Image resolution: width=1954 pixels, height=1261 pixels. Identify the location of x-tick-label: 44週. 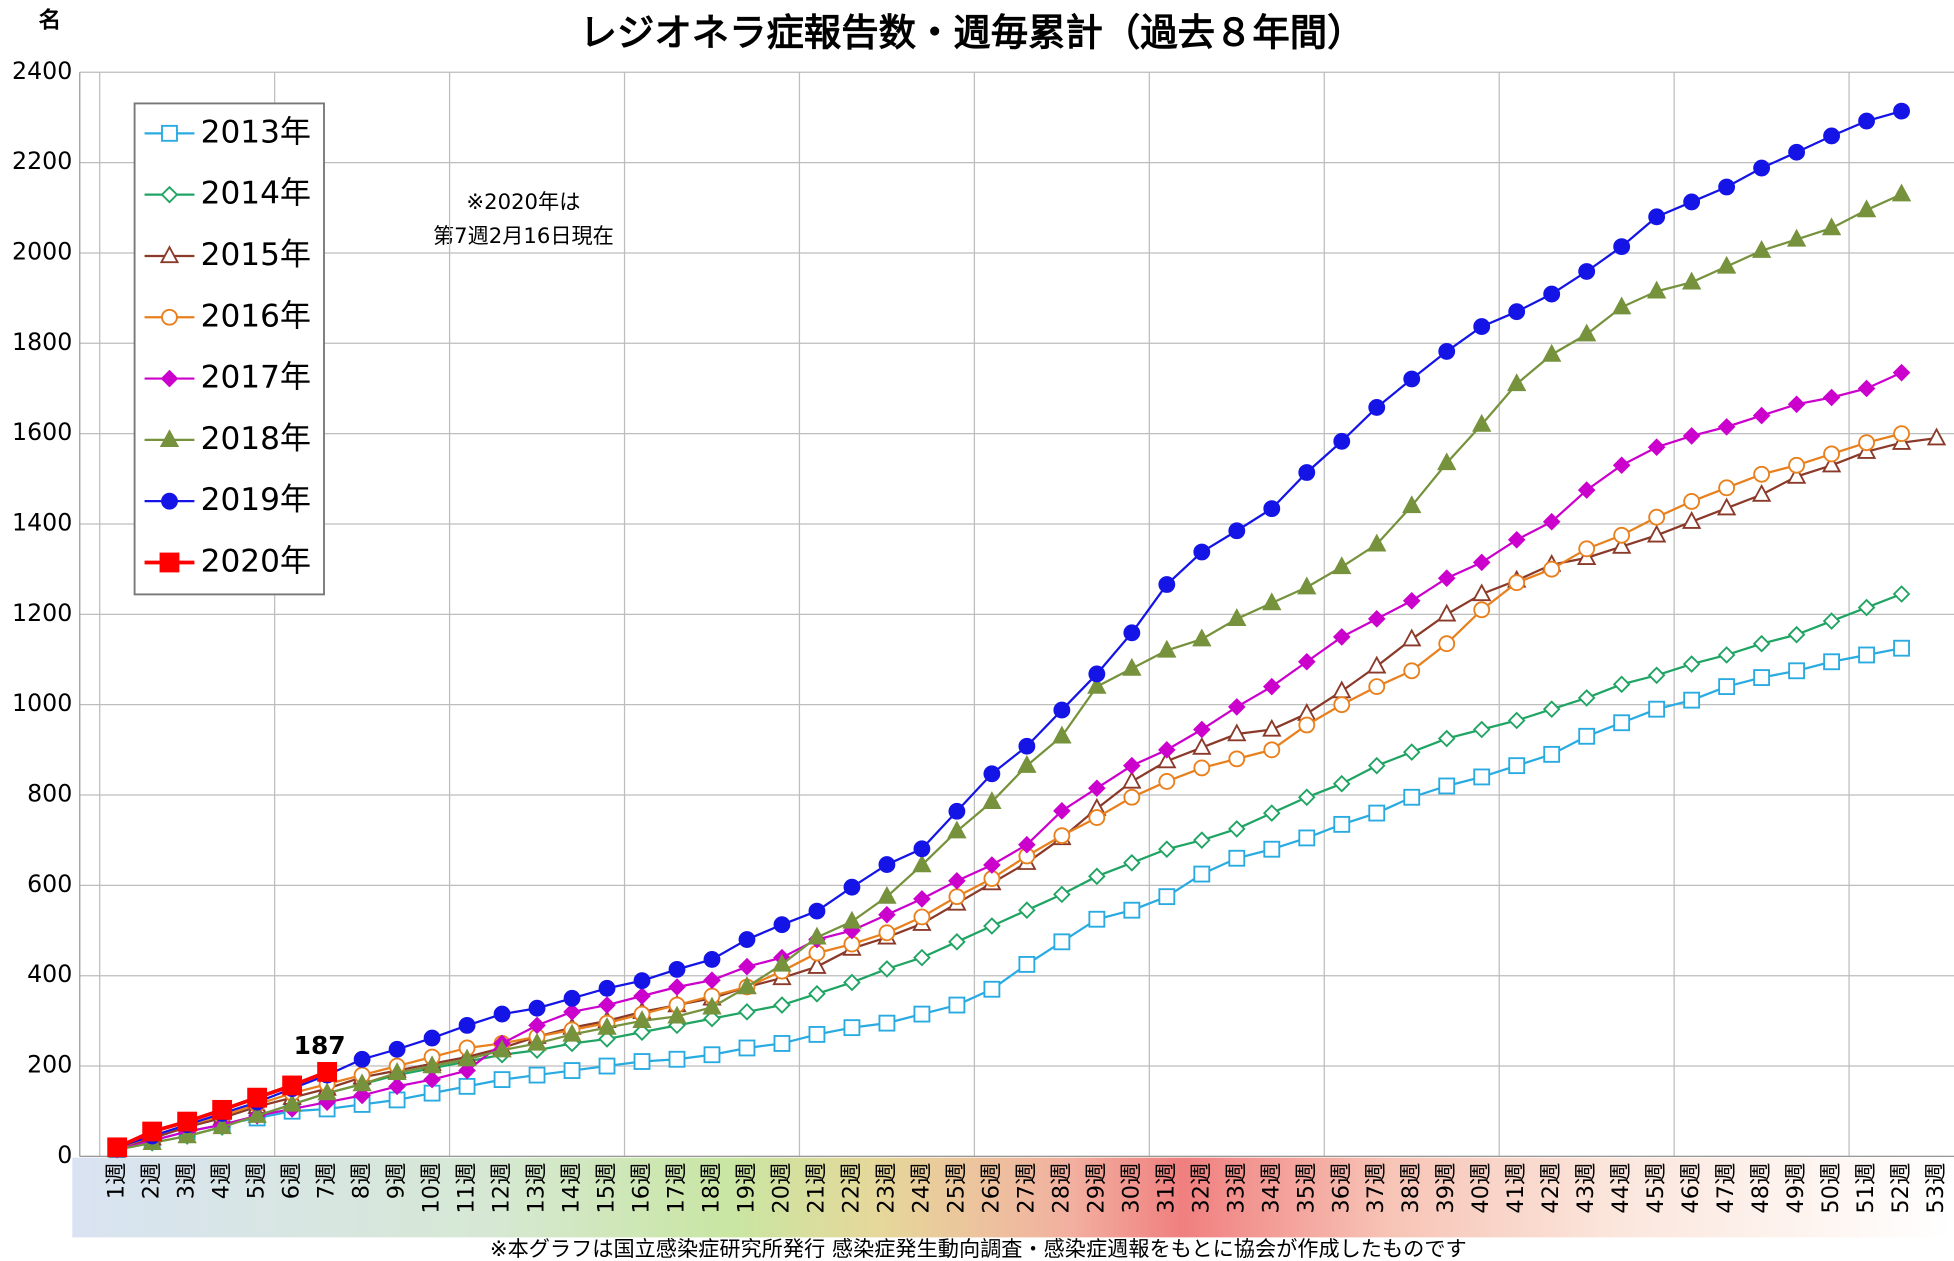
(1621, 1188).